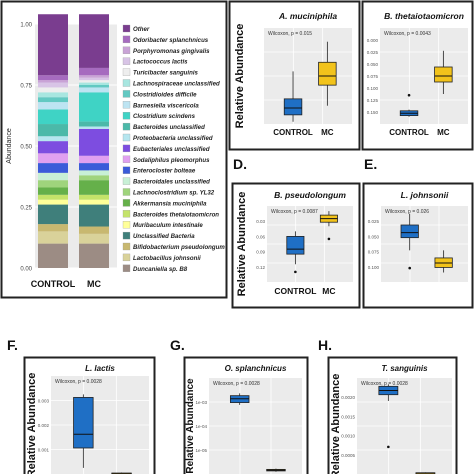 The height and width of the screenshot is (474, 474). What do you see at coordinates (260, 252) in the screenshot?
I see `y-tick-label: 0.09` at bounding box center [260, 252].